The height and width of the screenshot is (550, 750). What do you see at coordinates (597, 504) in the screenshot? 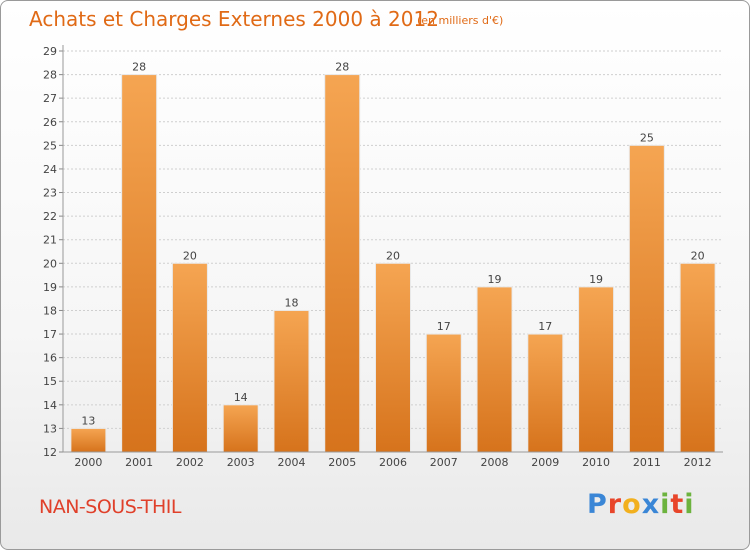
I see `logo-letter: P` at bounding box center [597, 504].